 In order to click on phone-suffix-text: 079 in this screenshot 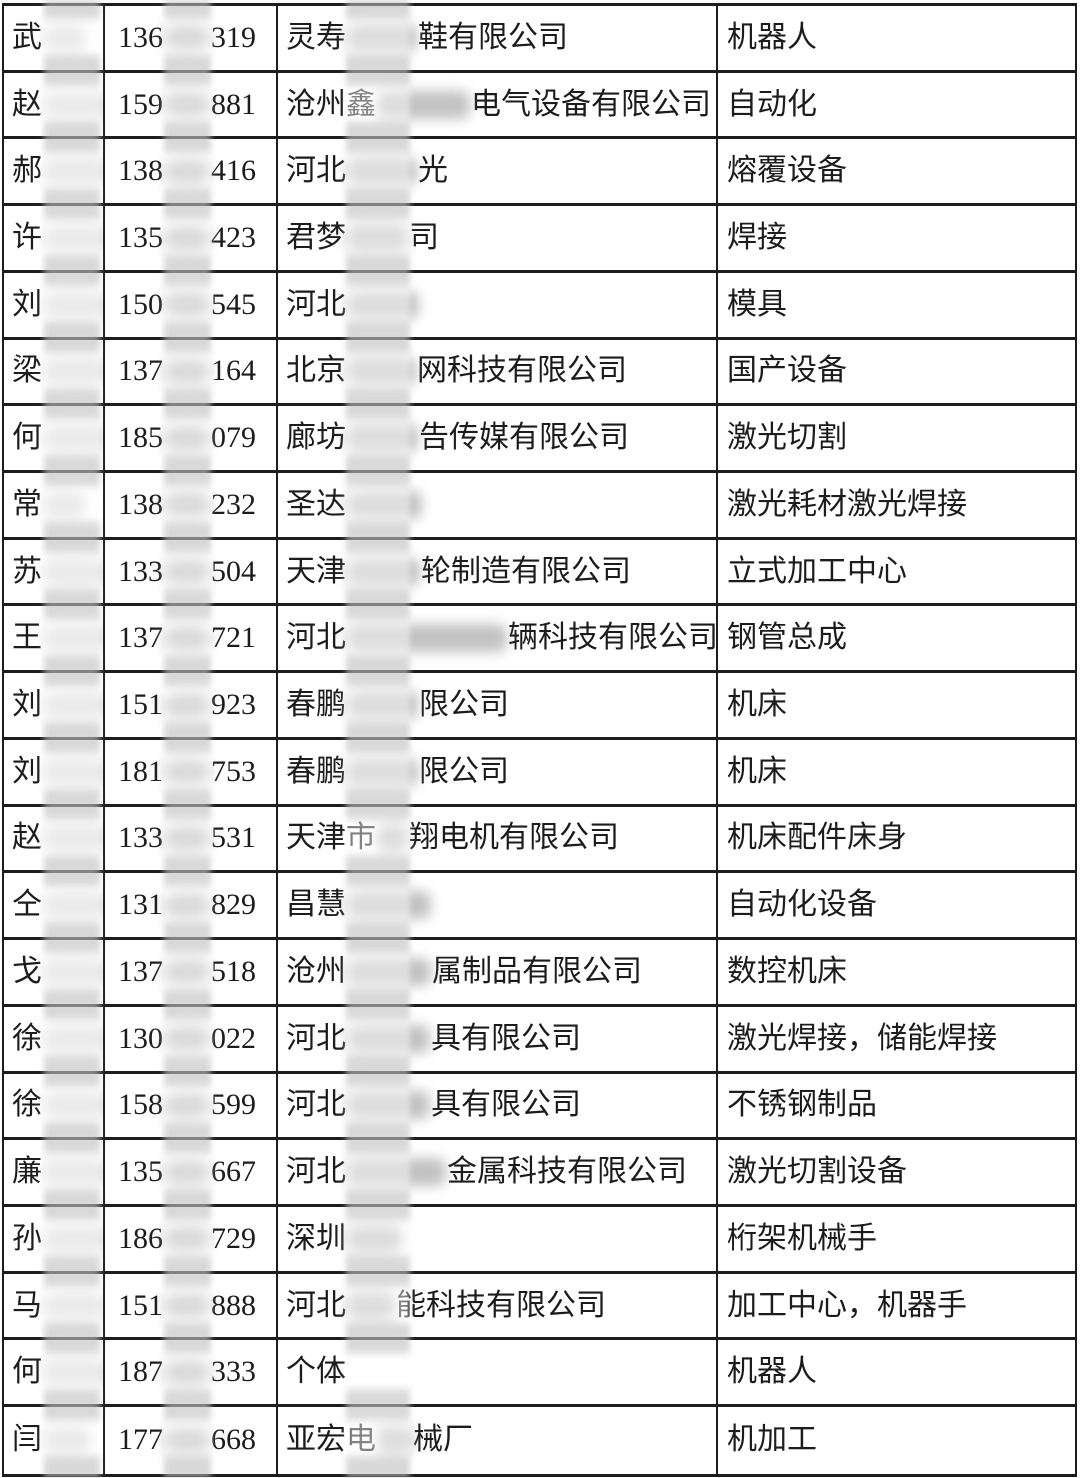, I will do `click(233, 438)`.